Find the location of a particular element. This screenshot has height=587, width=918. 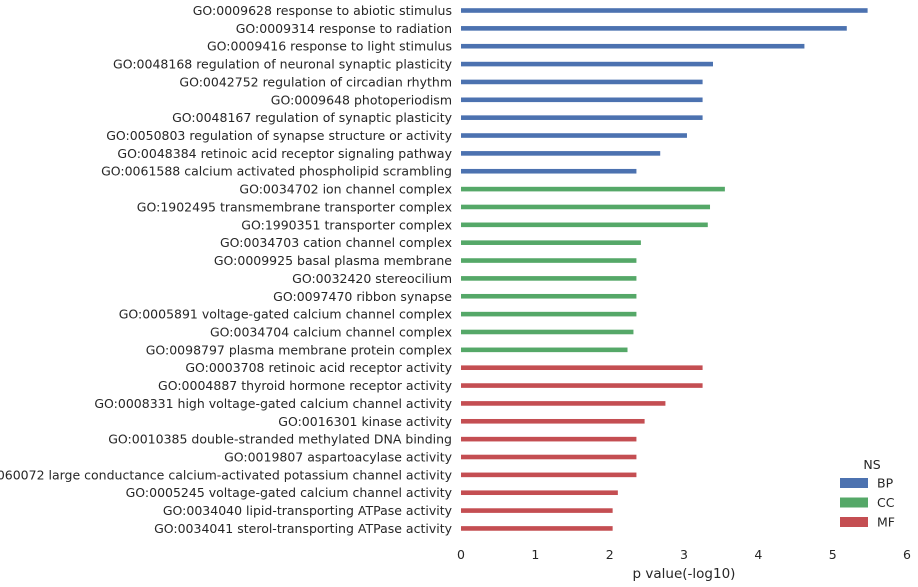

category-label-26: GO:0019807 aspartoacylase activity is located at coordinates (338, 457).